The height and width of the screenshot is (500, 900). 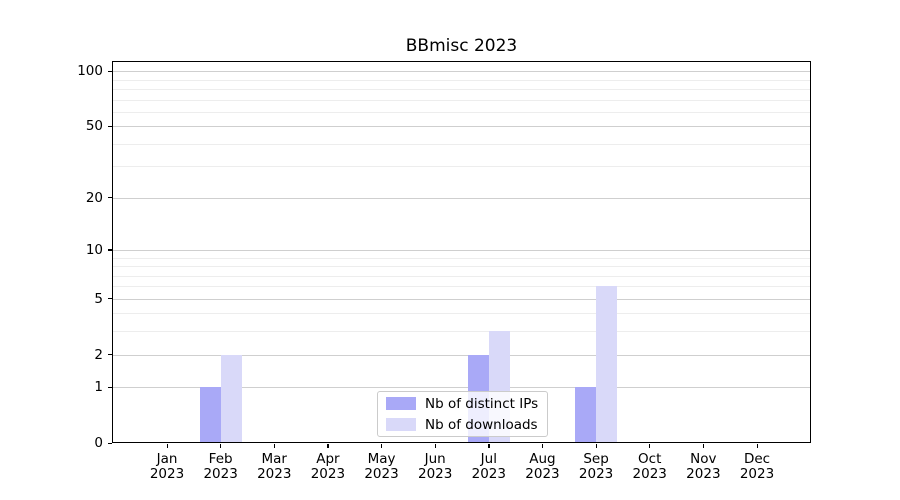 I want to click on x-axis-tick-label: Oct 2023, so click(x=649, y=466).